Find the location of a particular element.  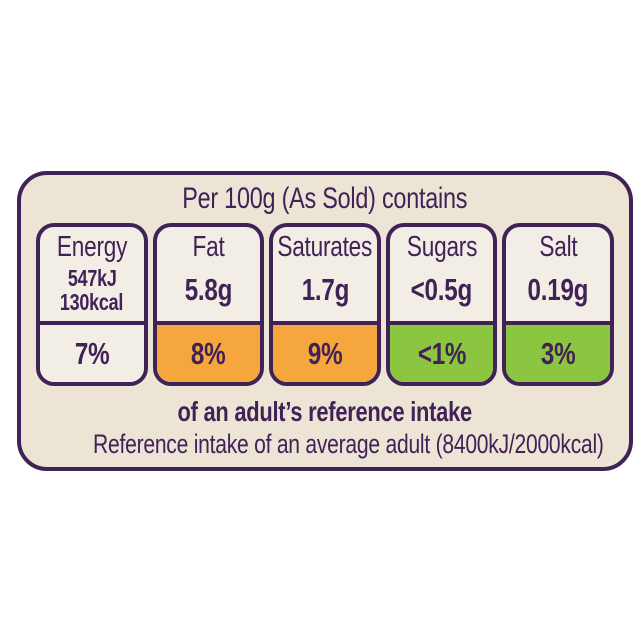

cell-saturates-top: Saturates 1.7g is located at coordinates (325, 276).